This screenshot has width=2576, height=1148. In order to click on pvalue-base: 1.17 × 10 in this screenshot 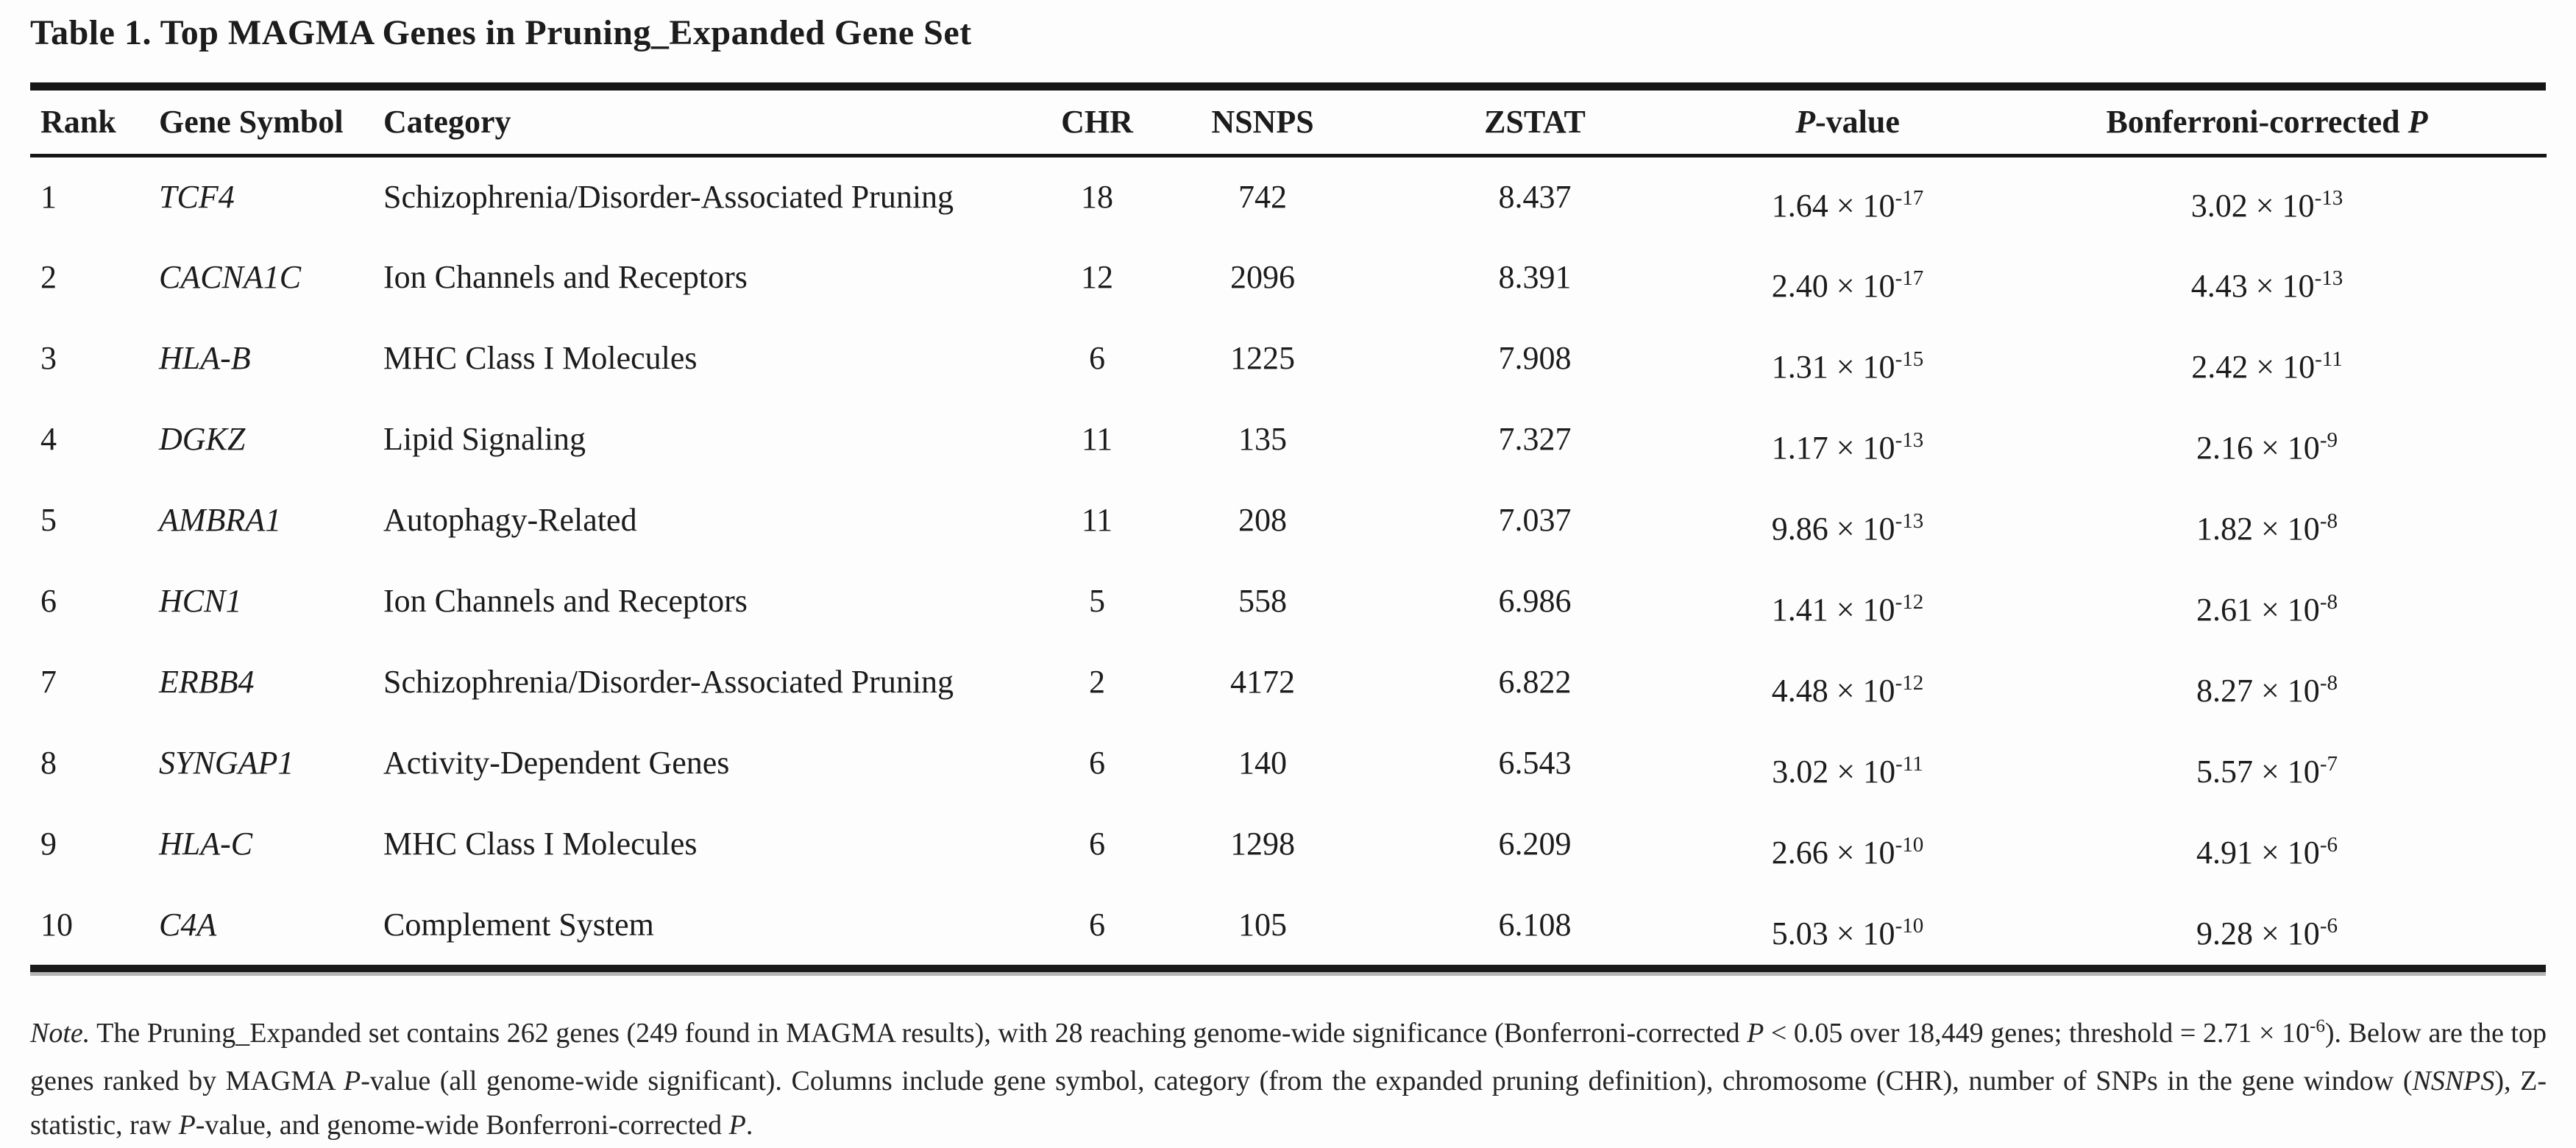, I will do `click(1833, 447)`.